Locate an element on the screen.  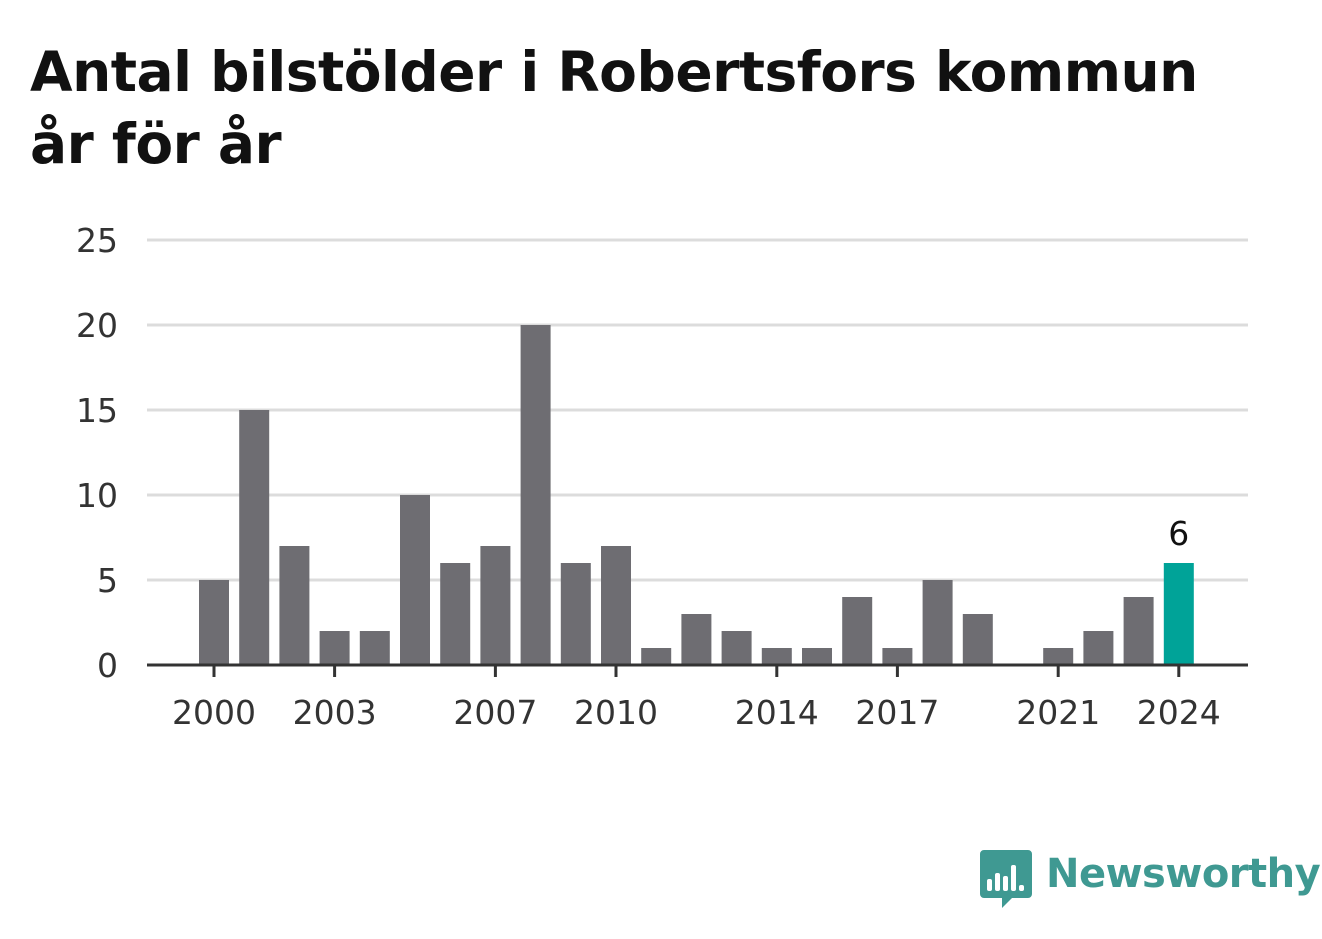
y-tick-label: 15 is located at coordinates (97, 410).